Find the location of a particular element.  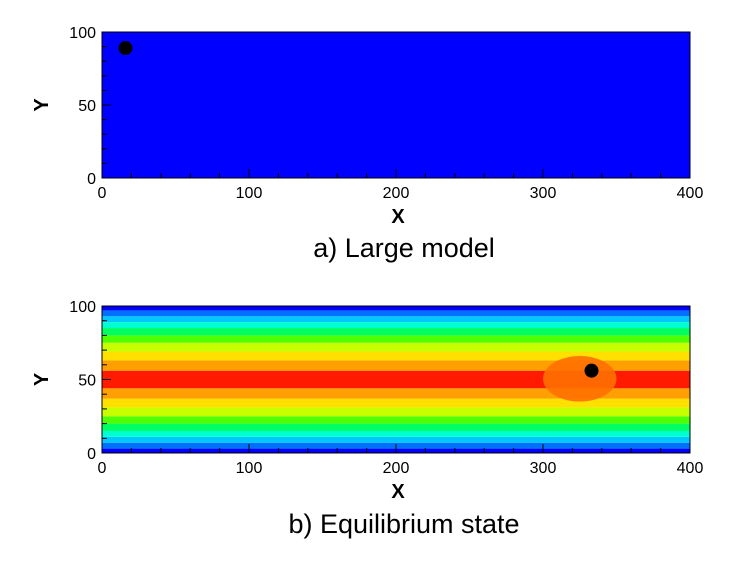

panel-caption: a) Large model is located at coordinates (404, 248).